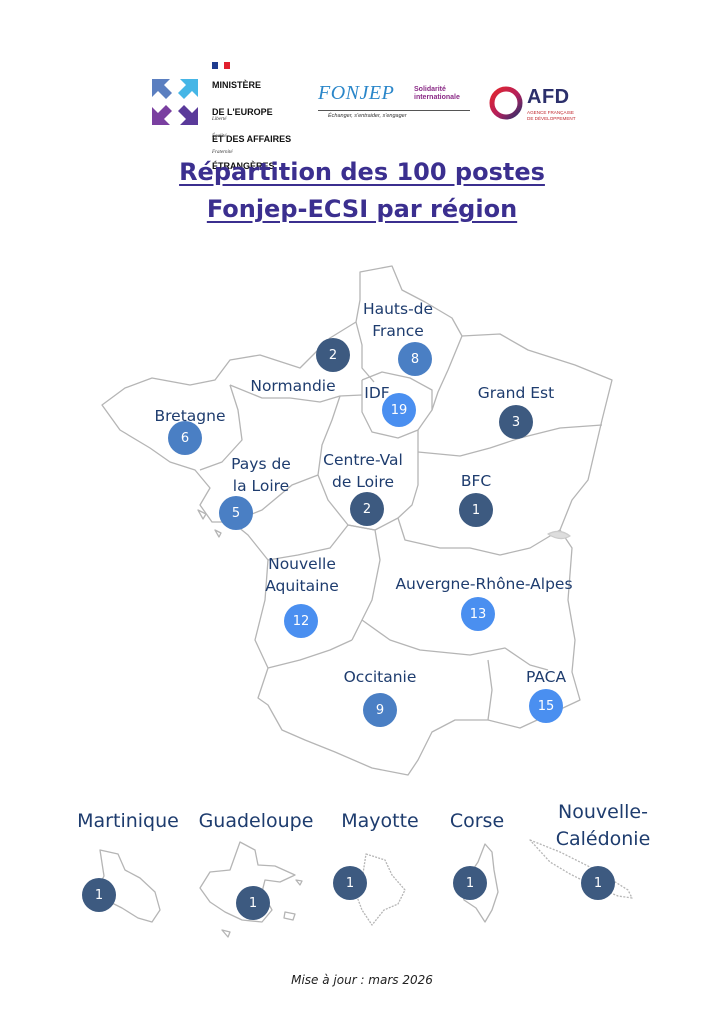 This screenshot has width=724, height=1024. Describe the element at coordinates (447, 373) in the screenshot. I see `boundary-hdf-grandest` at that location.